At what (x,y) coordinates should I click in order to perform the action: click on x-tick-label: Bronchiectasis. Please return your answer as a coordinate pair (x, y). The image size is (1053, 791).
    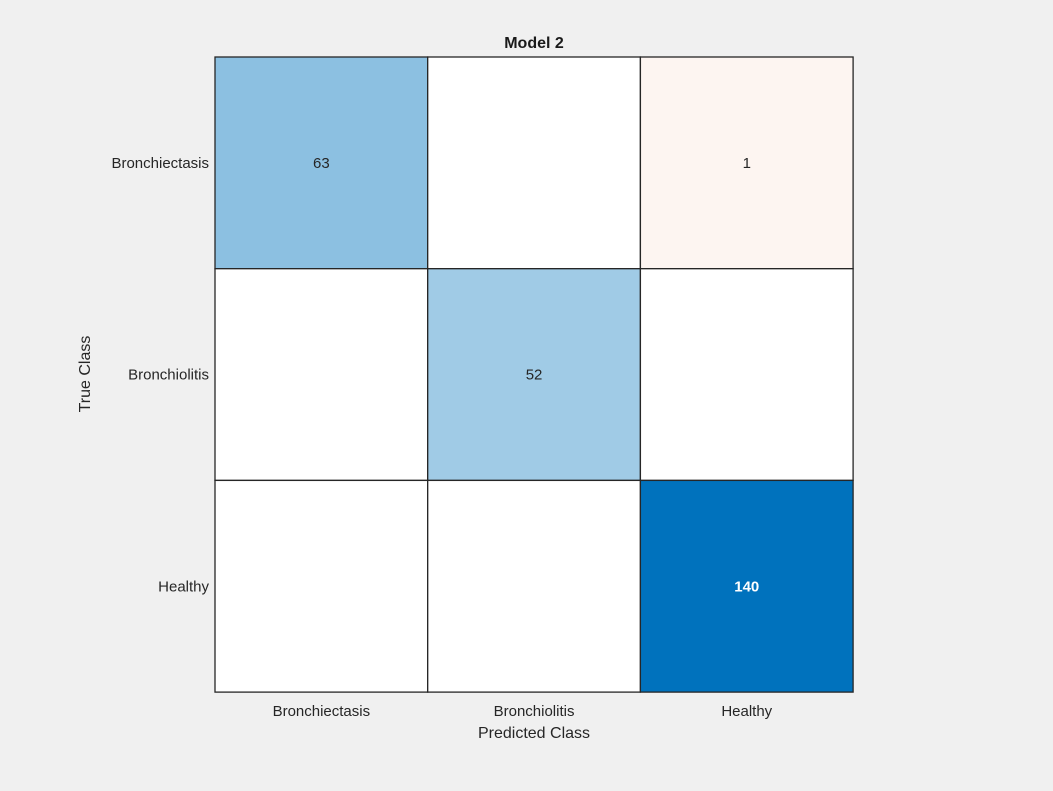
    Looking at the image, I should click on (322, 711).